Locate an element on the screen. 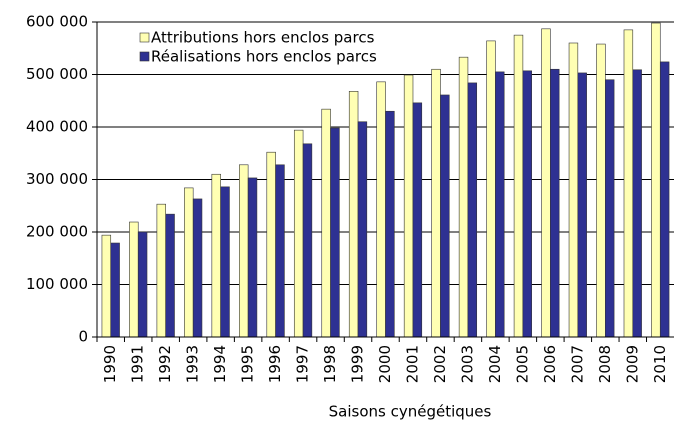 Image resolution: width=674 pixels, height=424 pixels. x-tick-label: 1990 is located at coordinates (110, 364).